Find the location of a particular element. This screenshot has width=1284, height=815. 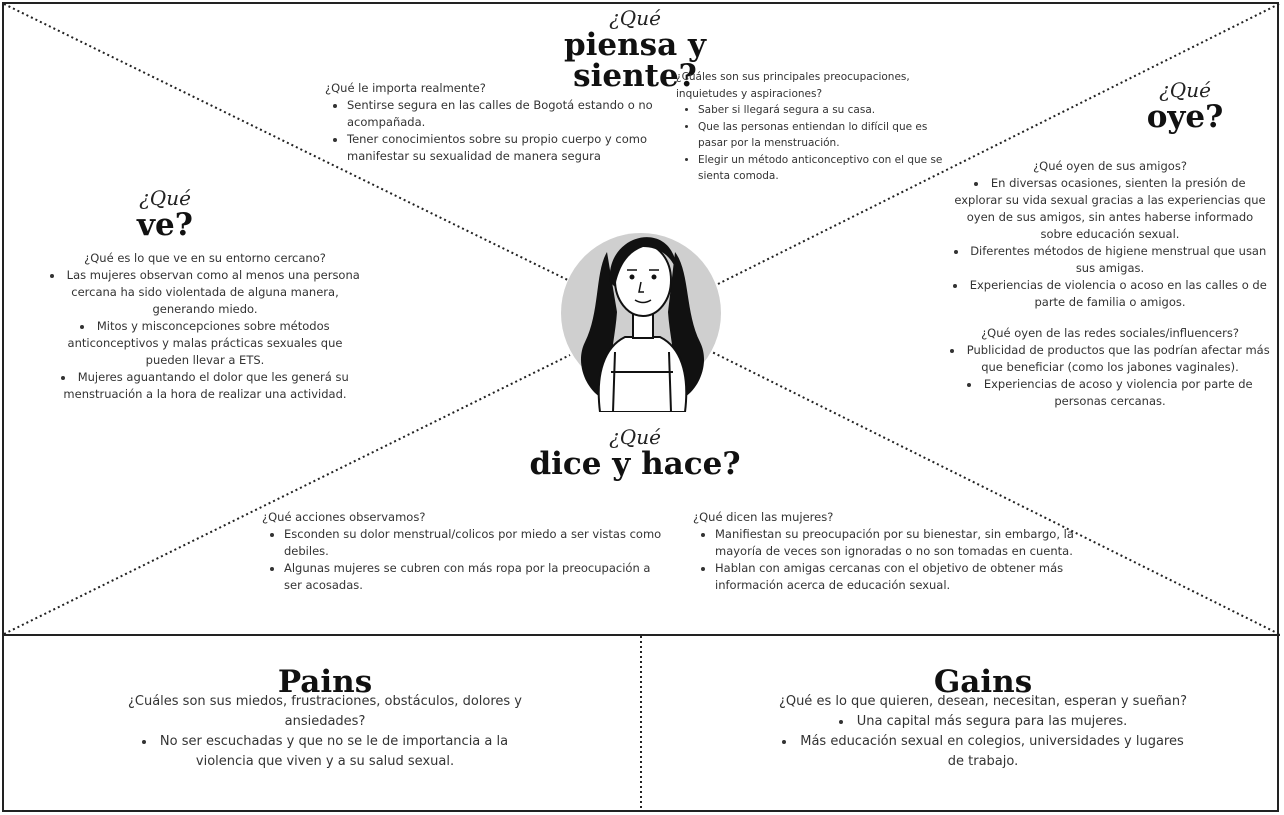

think-feel-left-question: ¿Qué le importa realmente? is located at coordinates (405, 88).